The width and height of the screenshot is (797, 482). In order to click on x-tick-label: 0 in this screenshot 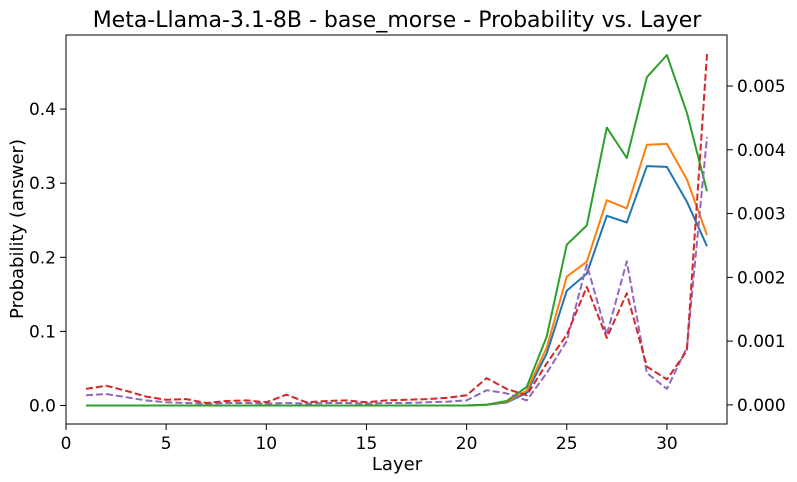, I will do `click(66, 444)`.